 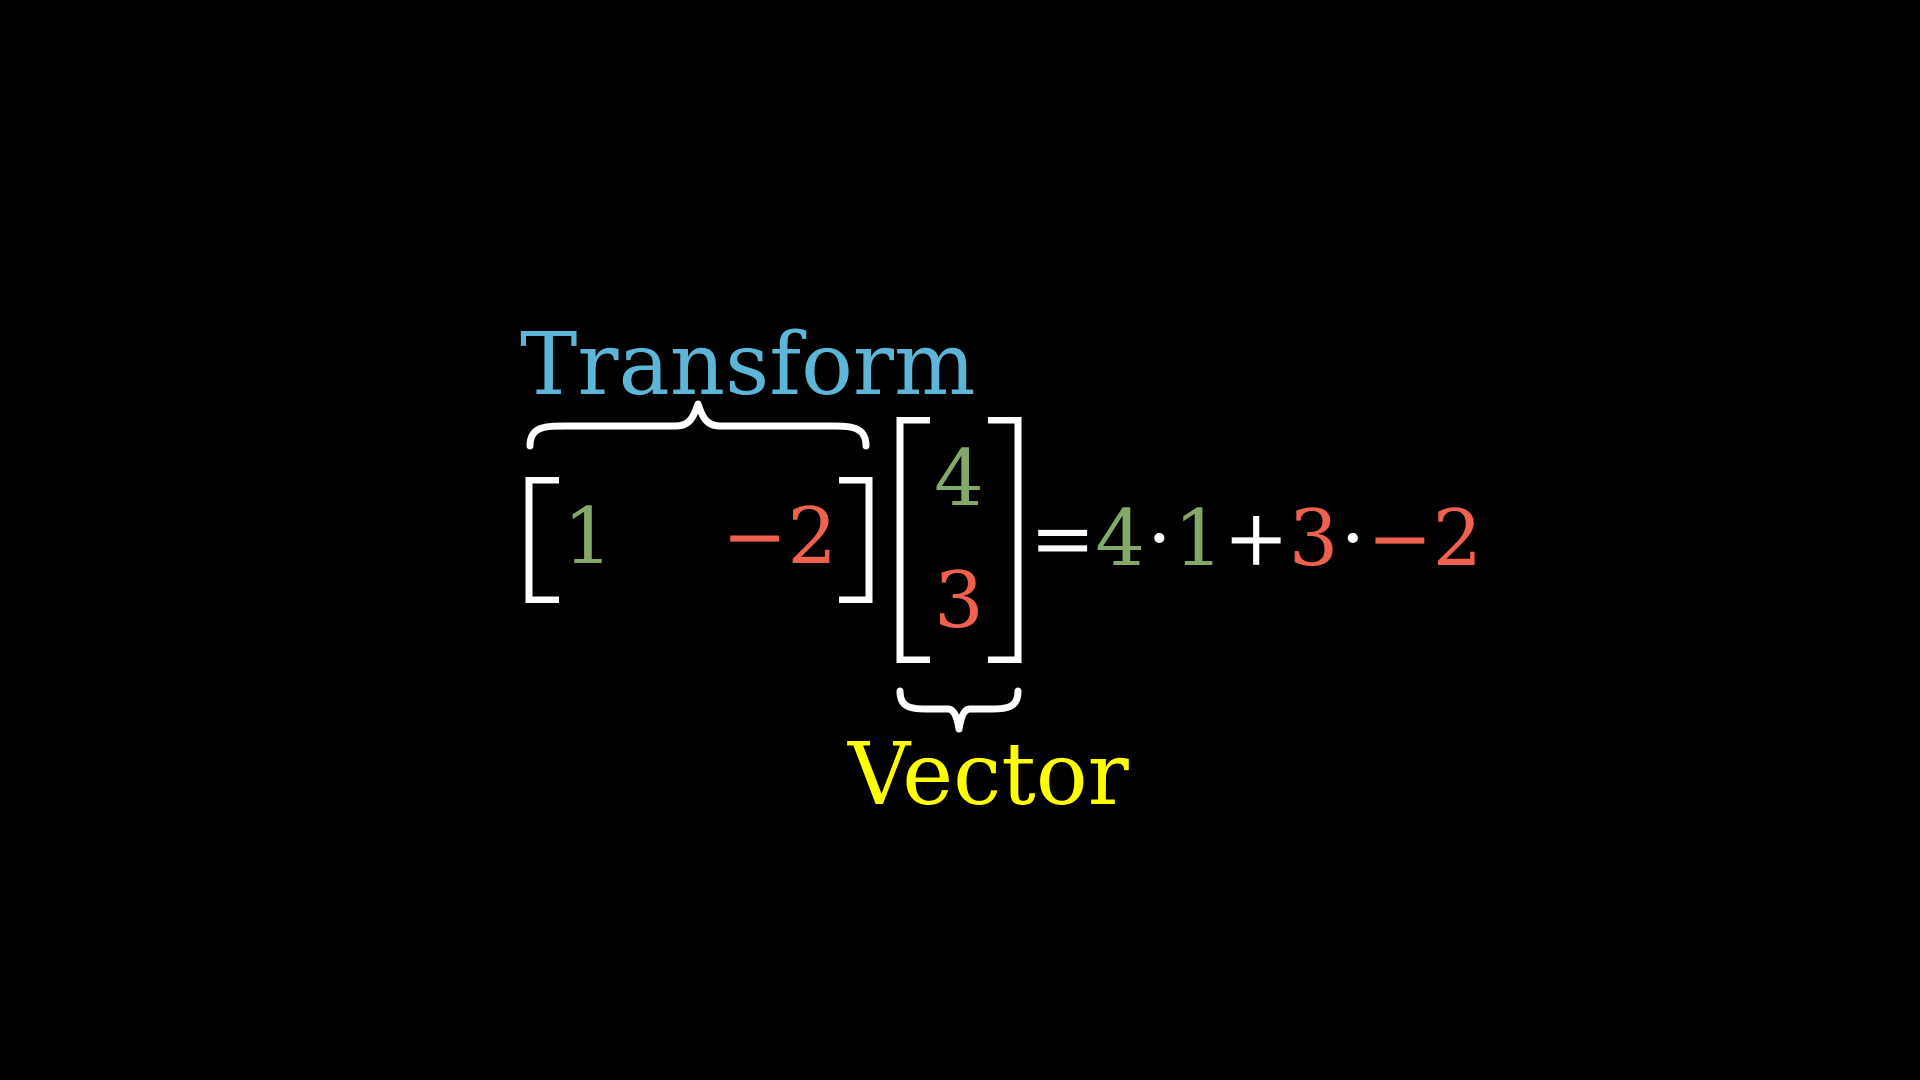 I want to click on row-matrix-brackets, so click(x=699, y=540).